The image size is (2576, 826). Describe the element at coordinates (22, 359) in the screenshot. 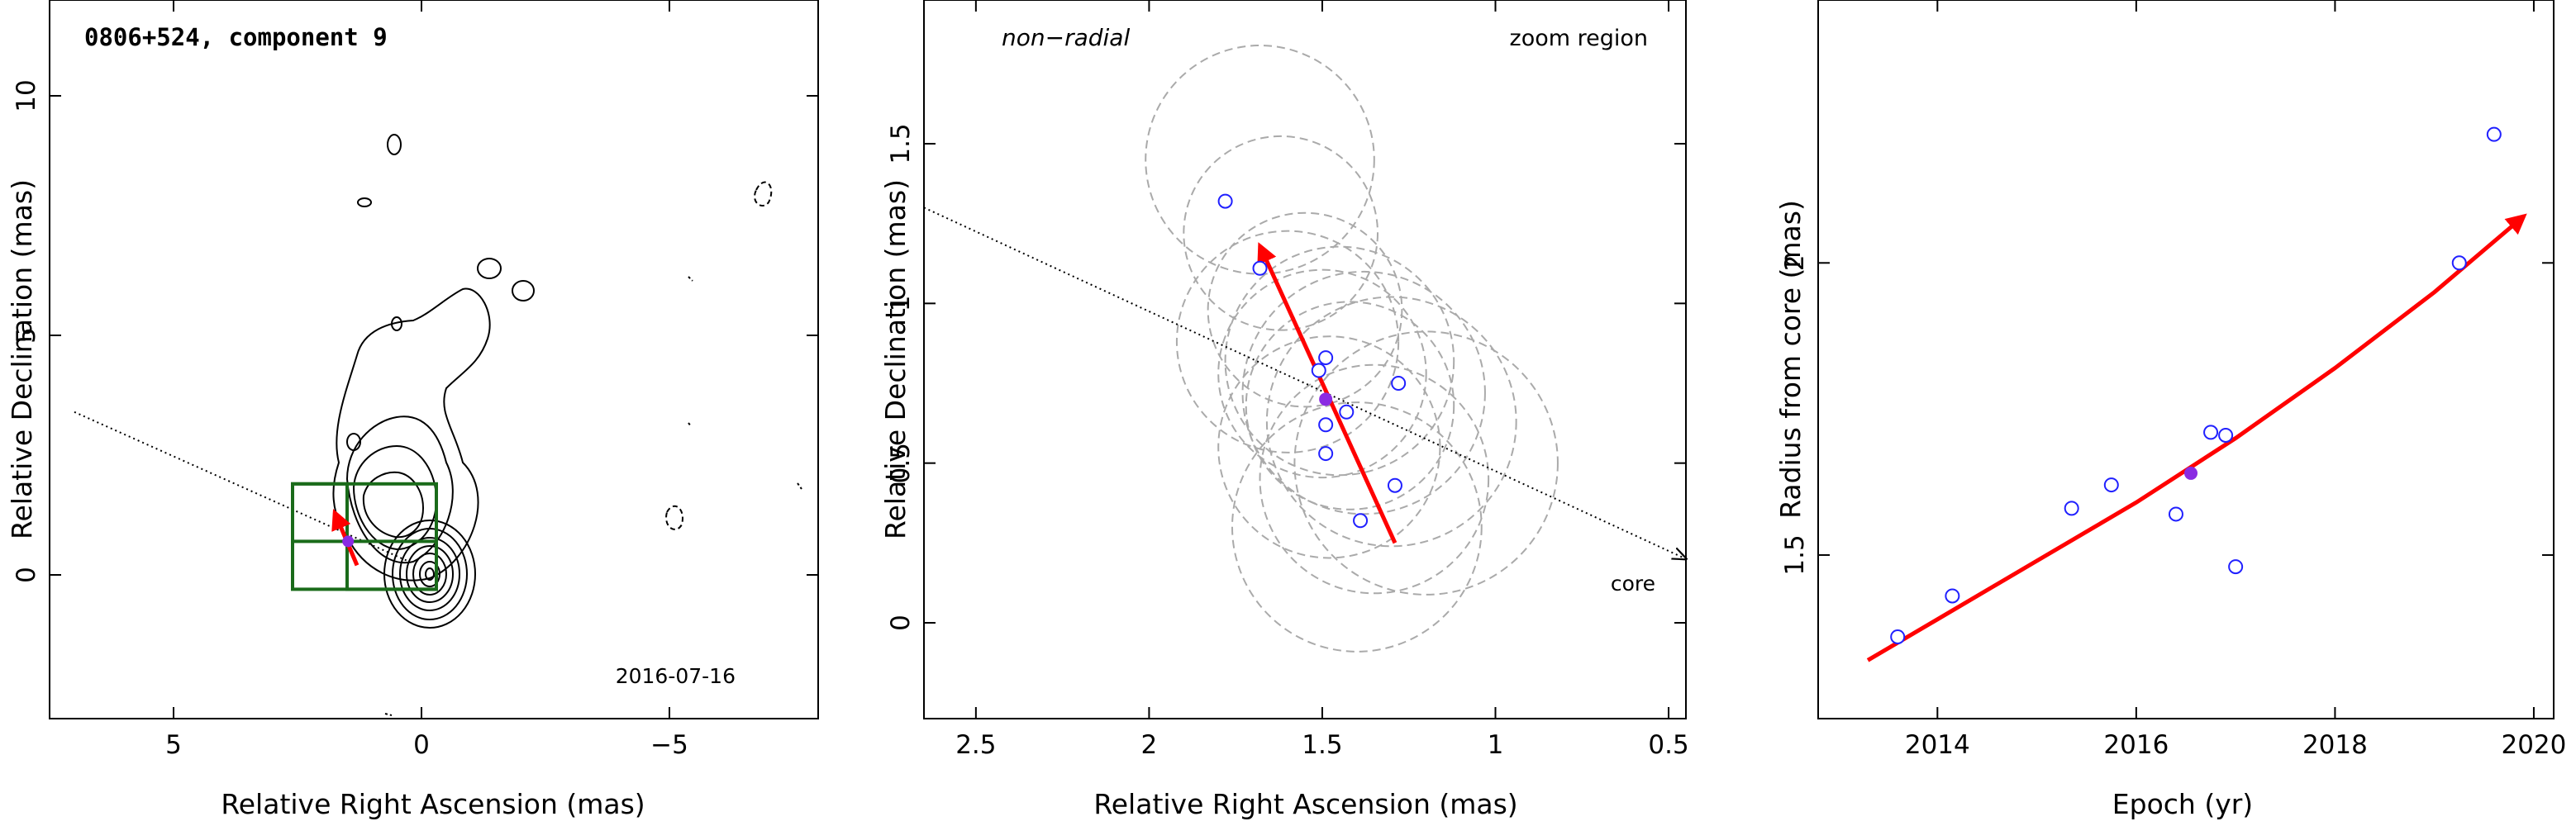

I see `image-y-axis-label: Relative Declination (mas)` at that location.